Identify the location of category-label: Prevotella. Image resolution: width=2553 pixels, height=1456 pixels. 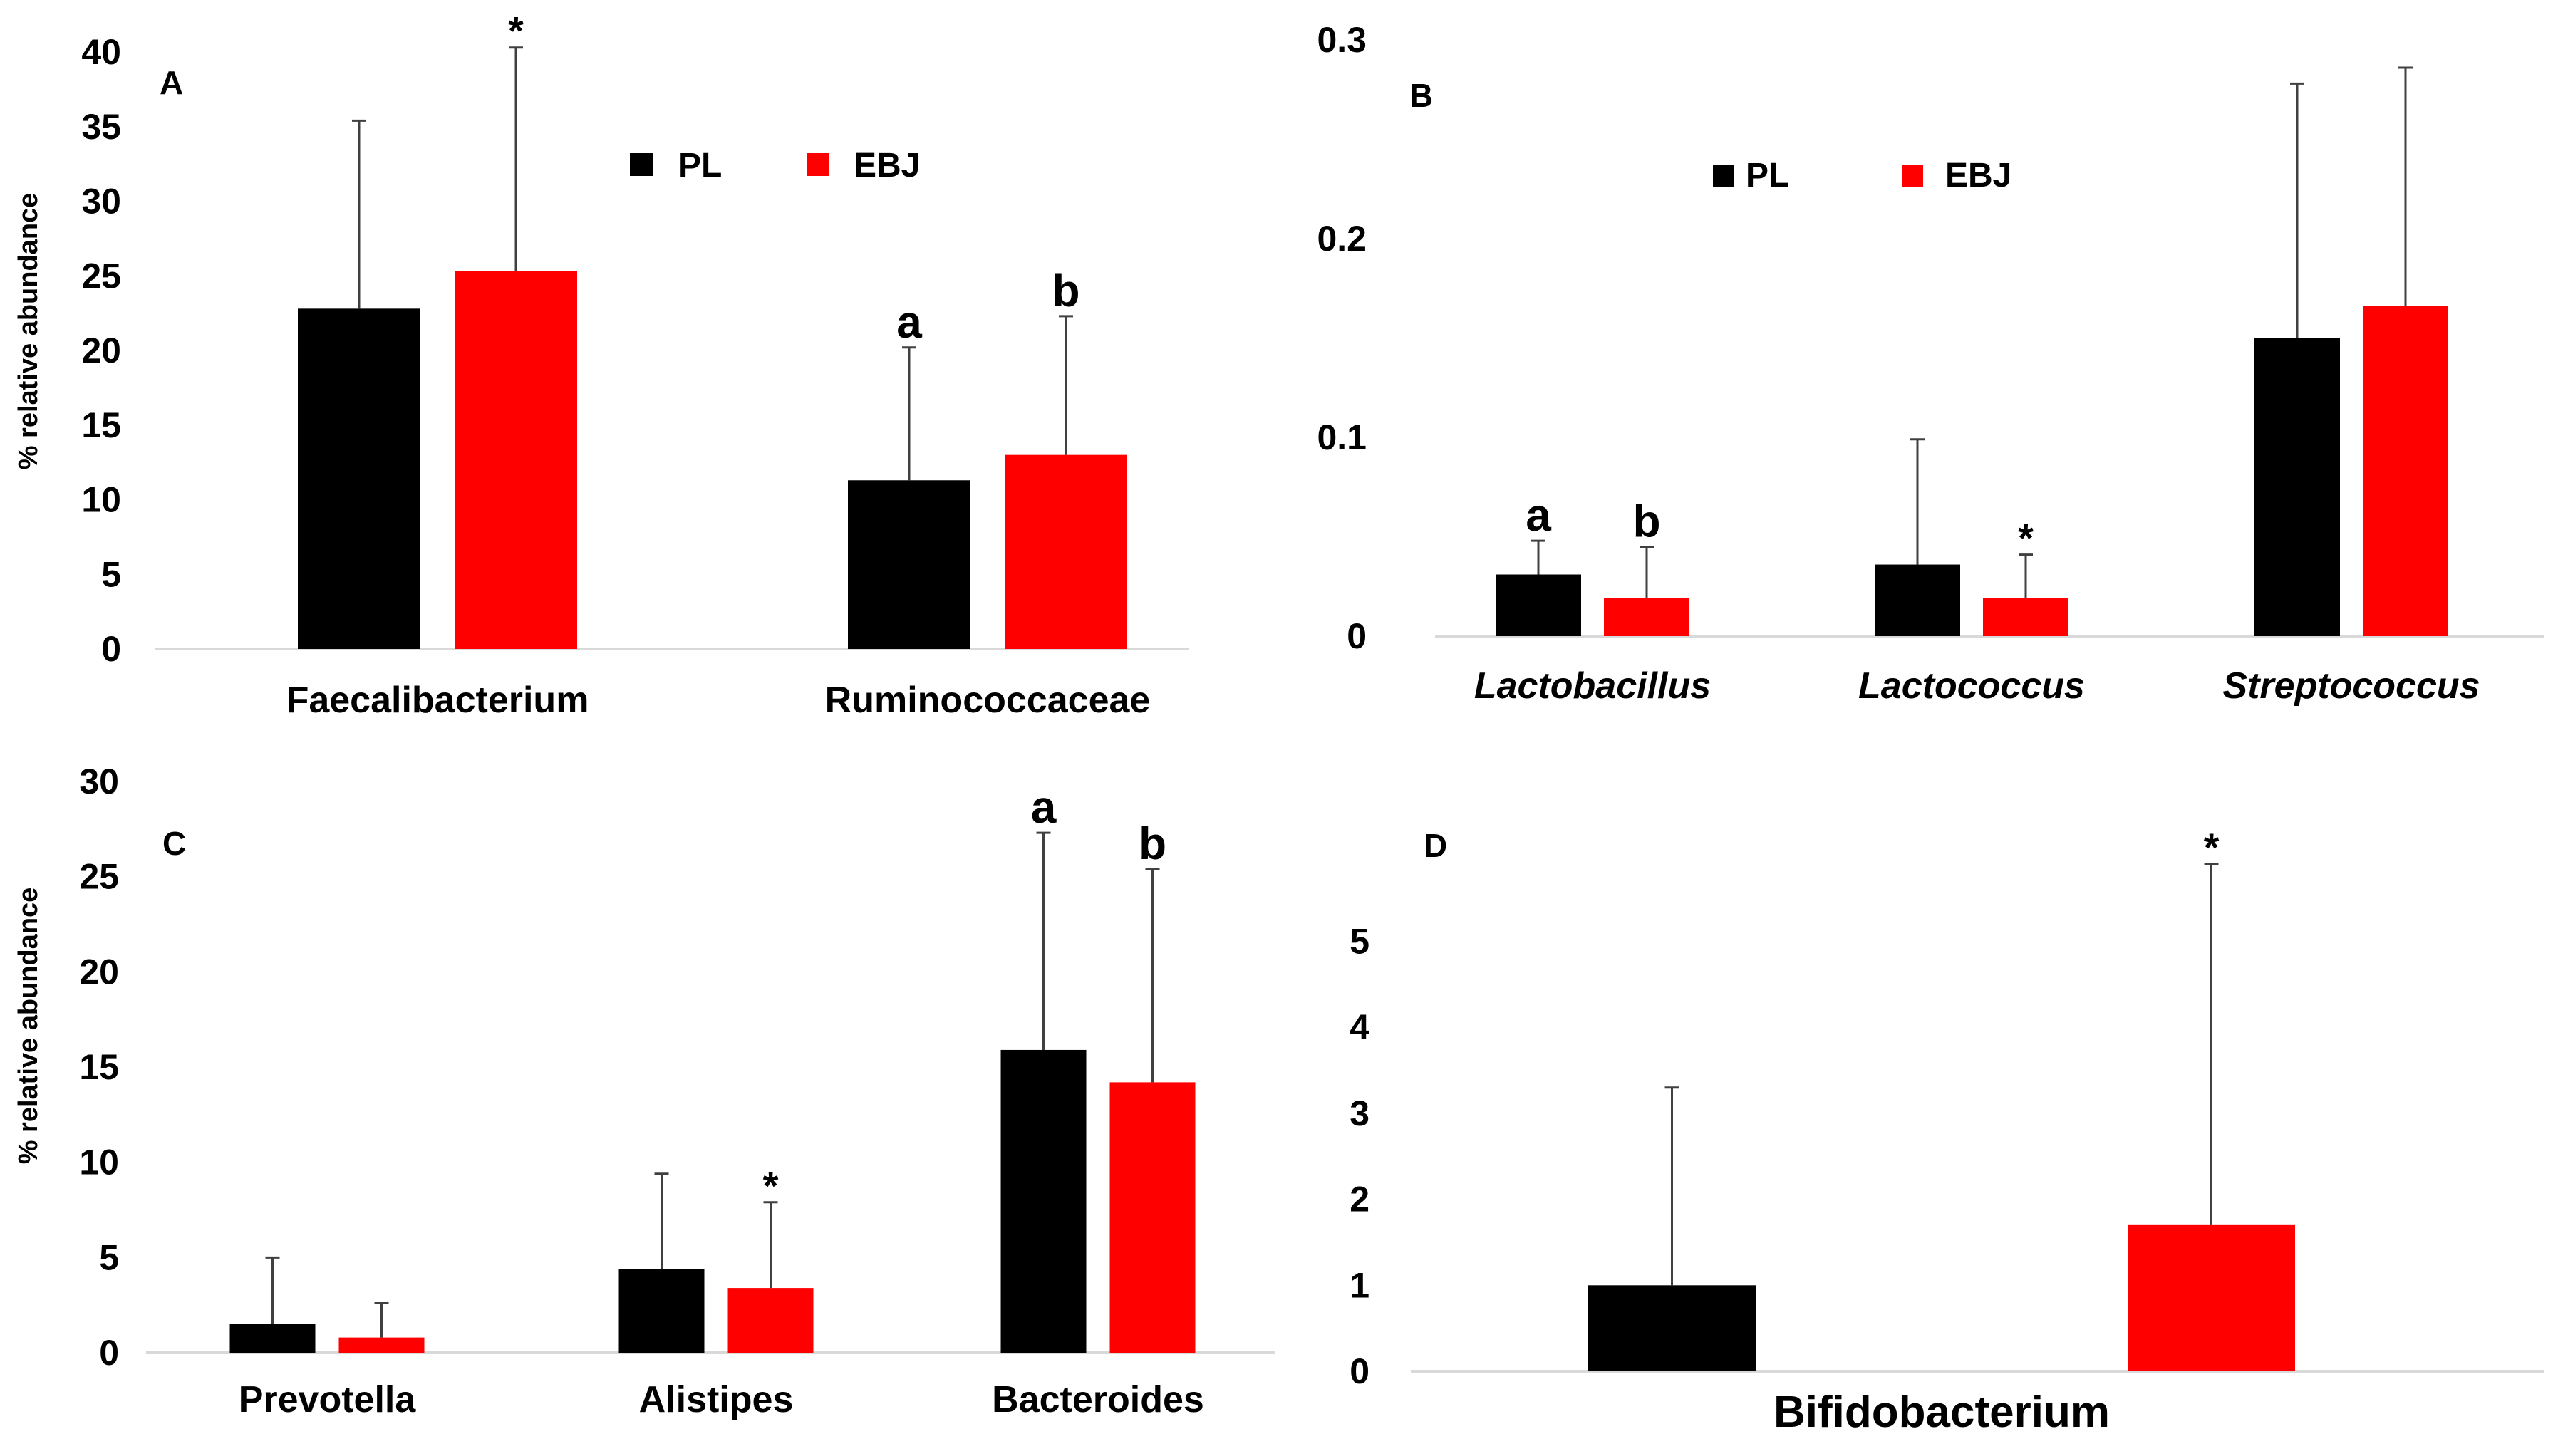
(328, 1399).